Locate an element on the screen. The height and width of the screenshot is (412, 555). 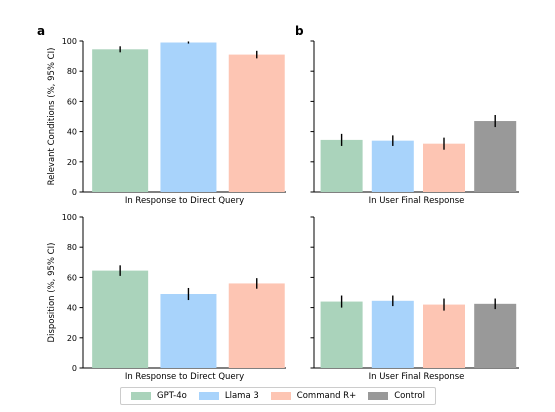
legend-item-command-r-plus: Command R+ is located at coordinates (313, 396).